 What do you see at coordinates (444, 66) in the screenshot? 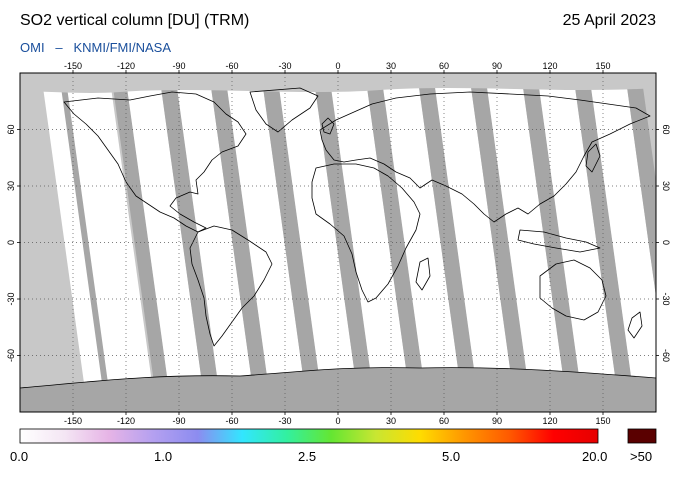
I see `lon-tick-label-top: 60` at bounding box center [444, 66].